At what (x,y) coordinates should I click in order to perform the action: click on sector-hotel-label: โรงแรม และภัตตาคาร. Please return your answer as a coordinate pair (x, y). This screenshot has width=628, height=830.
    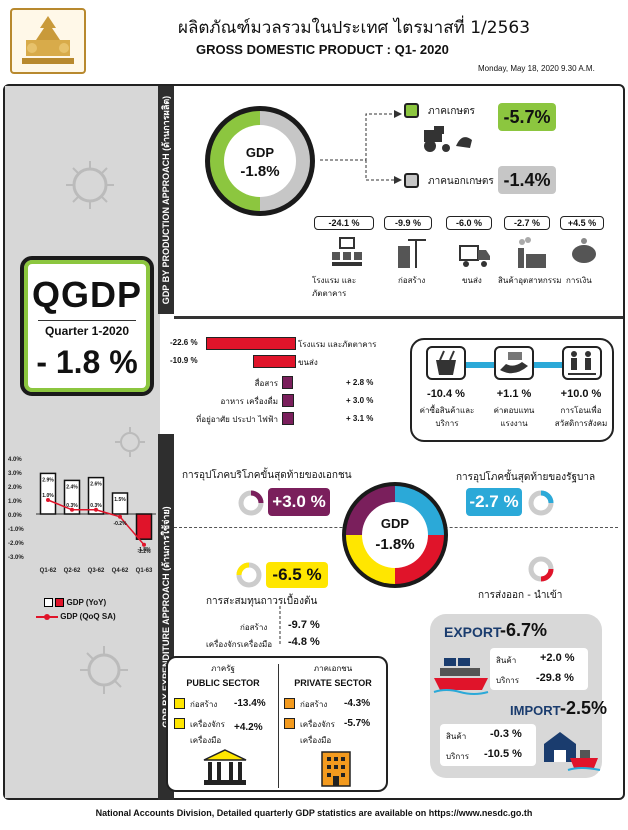
    Looking at the image, I should click on (334, 287).